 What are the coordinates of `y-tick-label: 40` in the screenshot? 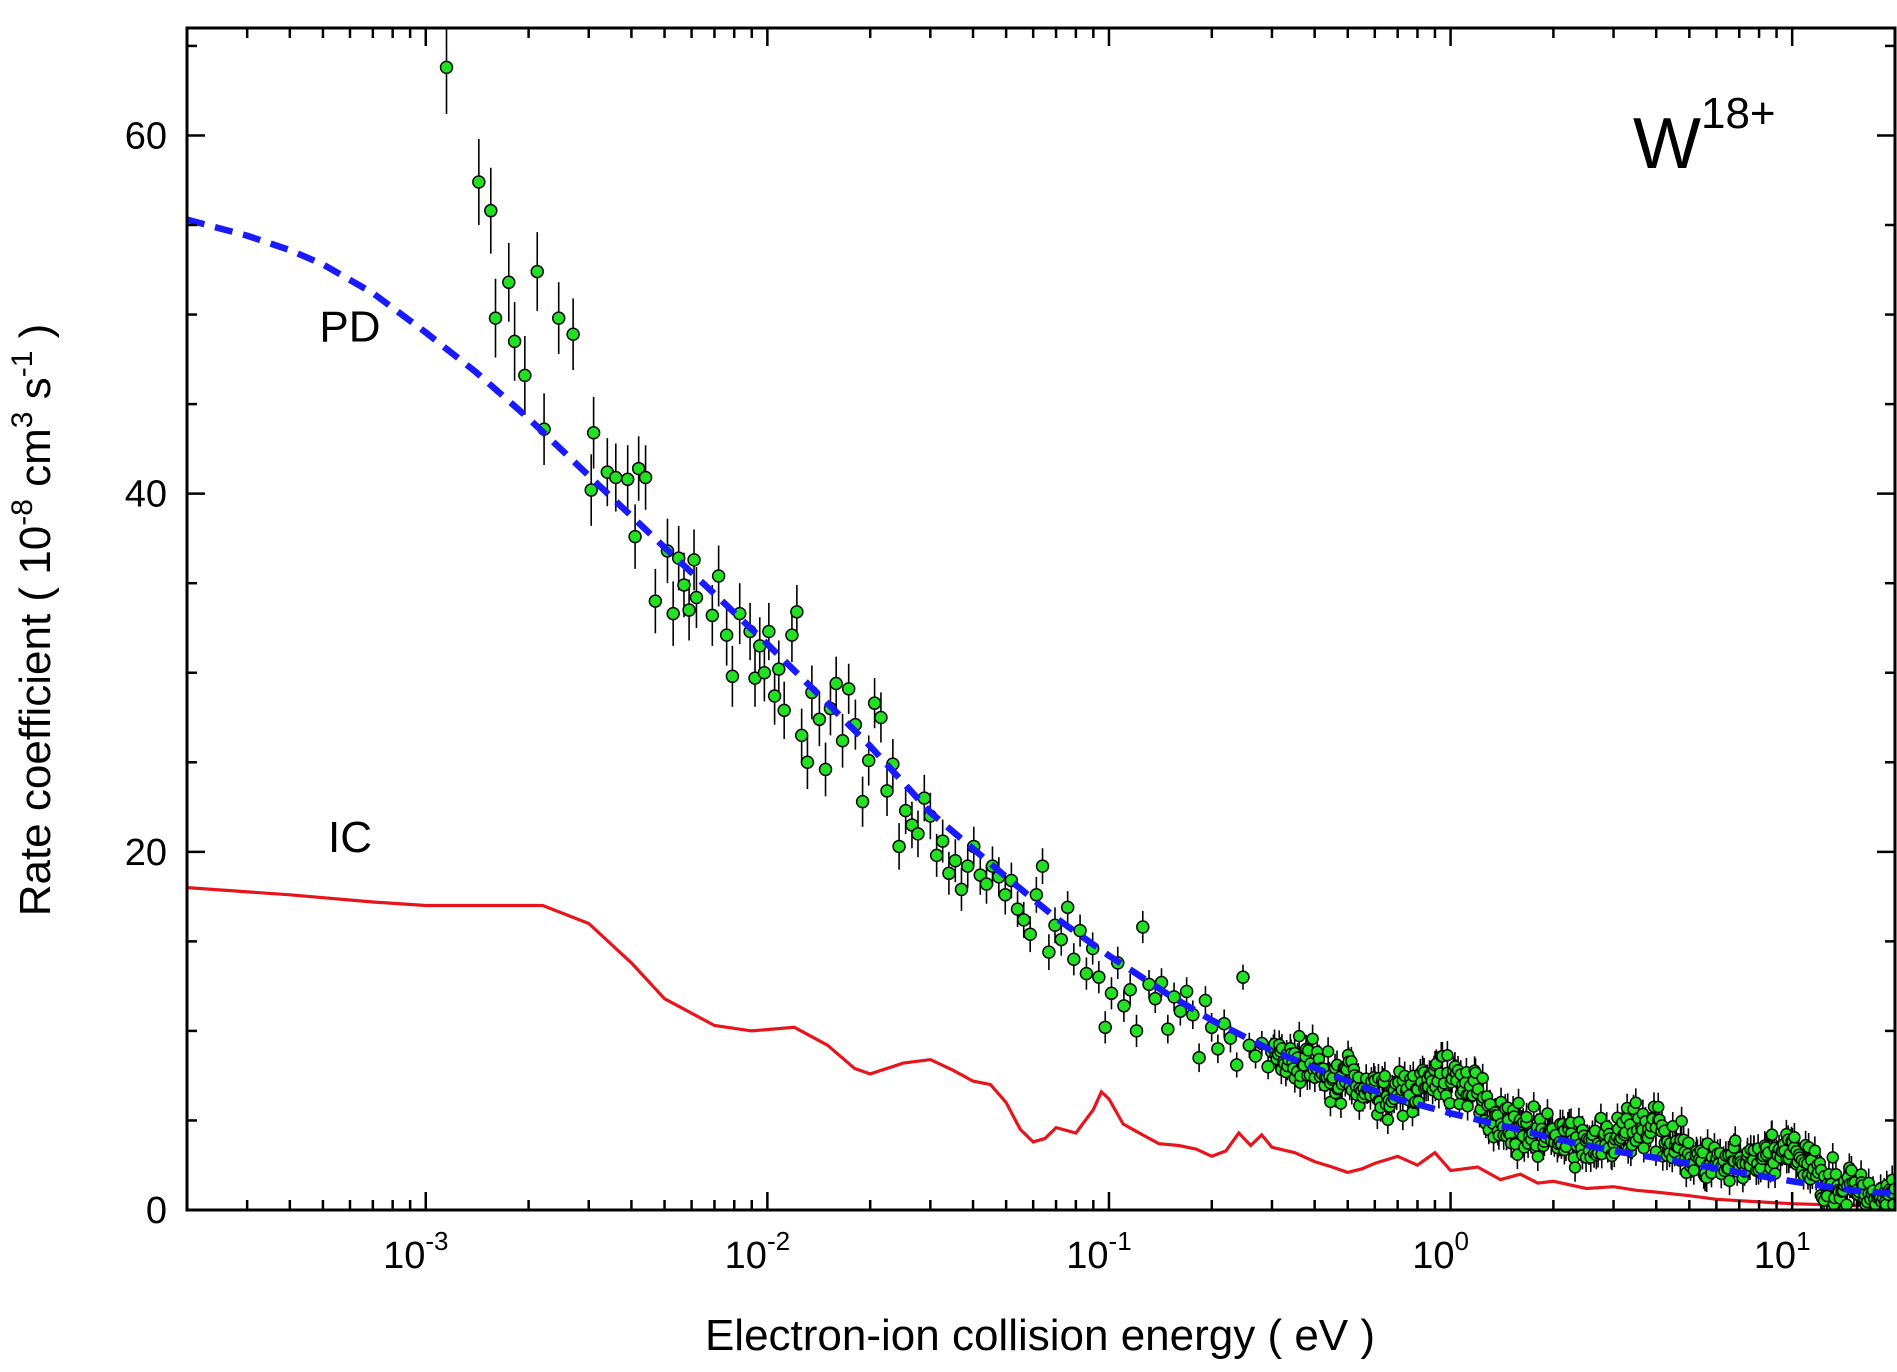 It's located at (146, 495).